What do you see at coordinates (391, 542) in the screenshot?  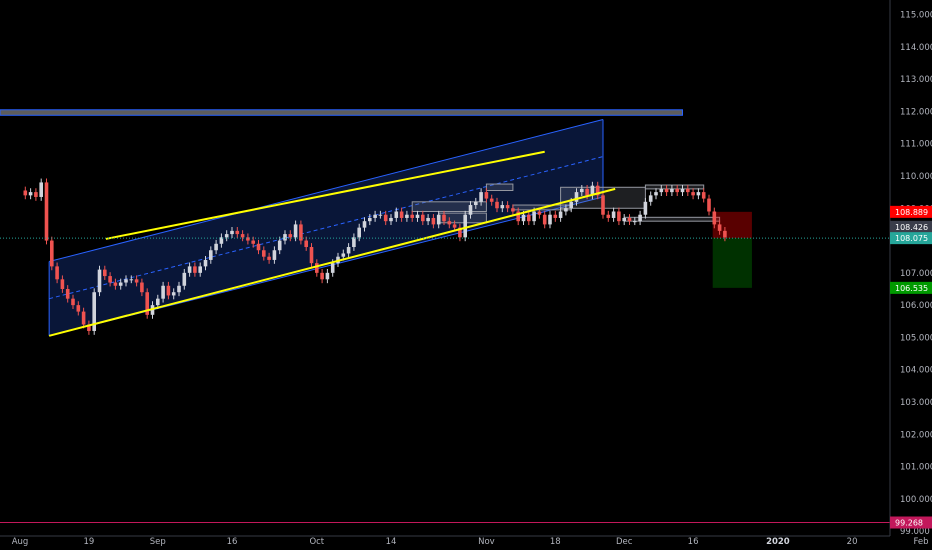 I see `x-tick-label: 14` at bounding box center [391, 542].